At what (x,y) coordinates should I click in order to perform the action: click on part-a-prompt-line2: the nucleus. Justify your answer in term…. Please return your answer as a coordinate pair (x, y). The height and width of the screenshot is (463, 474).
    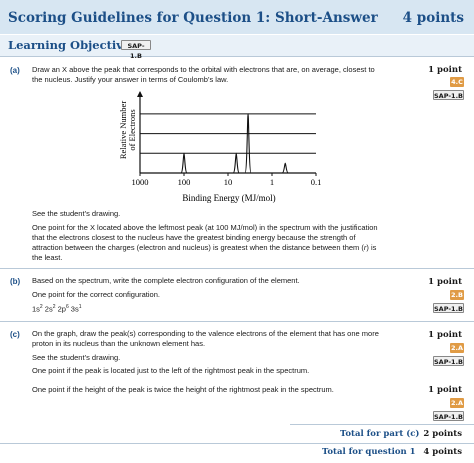
    Looking at the image, I should click on (130, 79).